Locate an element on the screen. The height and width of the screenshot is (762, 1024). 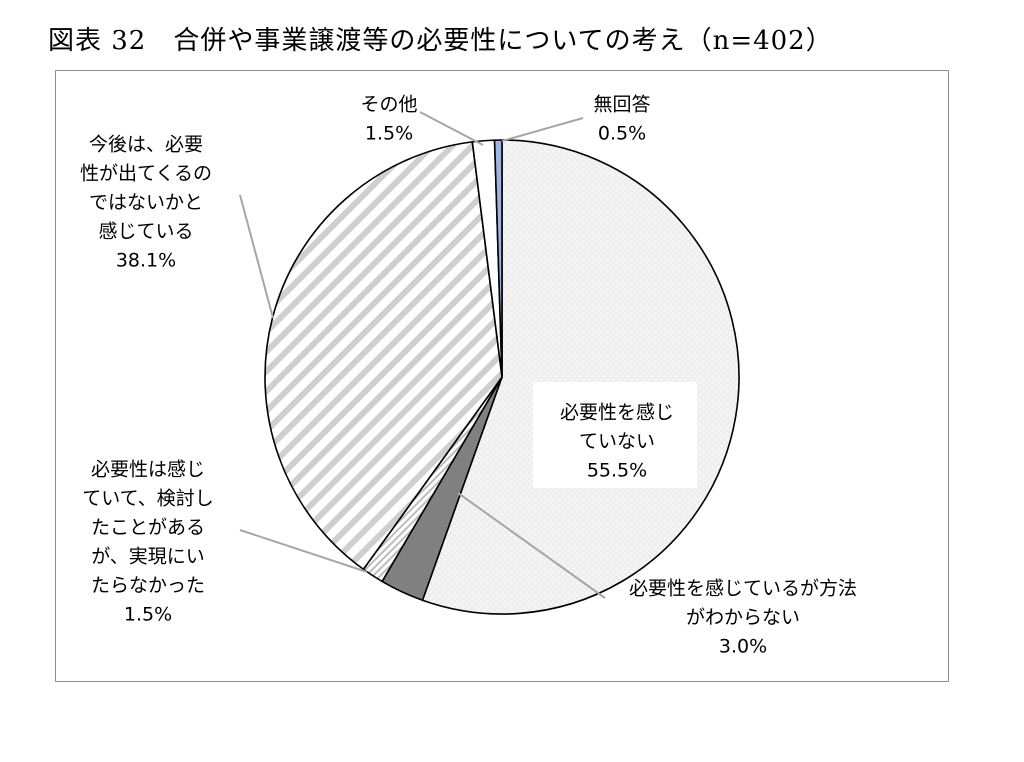
slice-category-label-5: 無回答 is located at coordinates (621, 105).